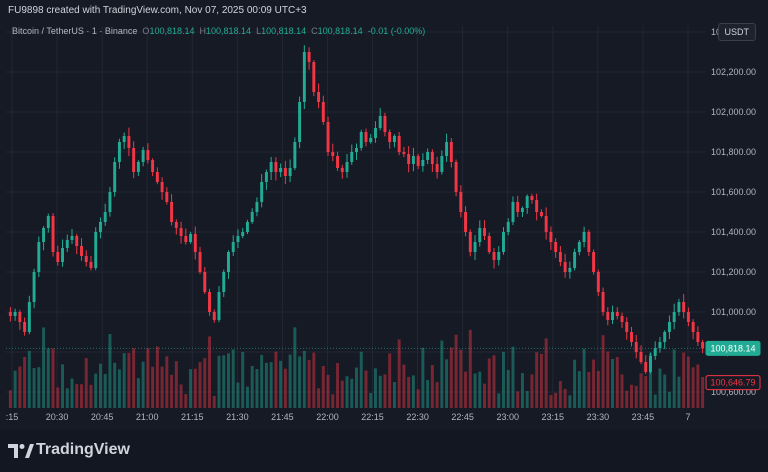 The width and height of the screenshot is (768, 472). Describe the element at coordinates (203, 31) in the screenshot. I see `high-label: H` at that location.